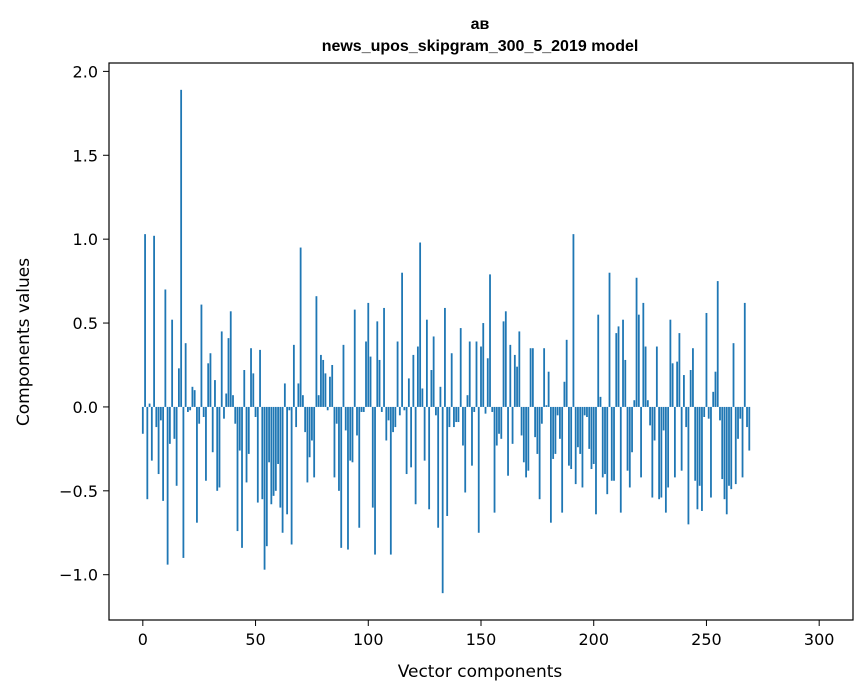 The width and height of the screenshot is (867, 696). I want to click on x-axis: 0 50 100 150 200 250 300, so click(486, 634).